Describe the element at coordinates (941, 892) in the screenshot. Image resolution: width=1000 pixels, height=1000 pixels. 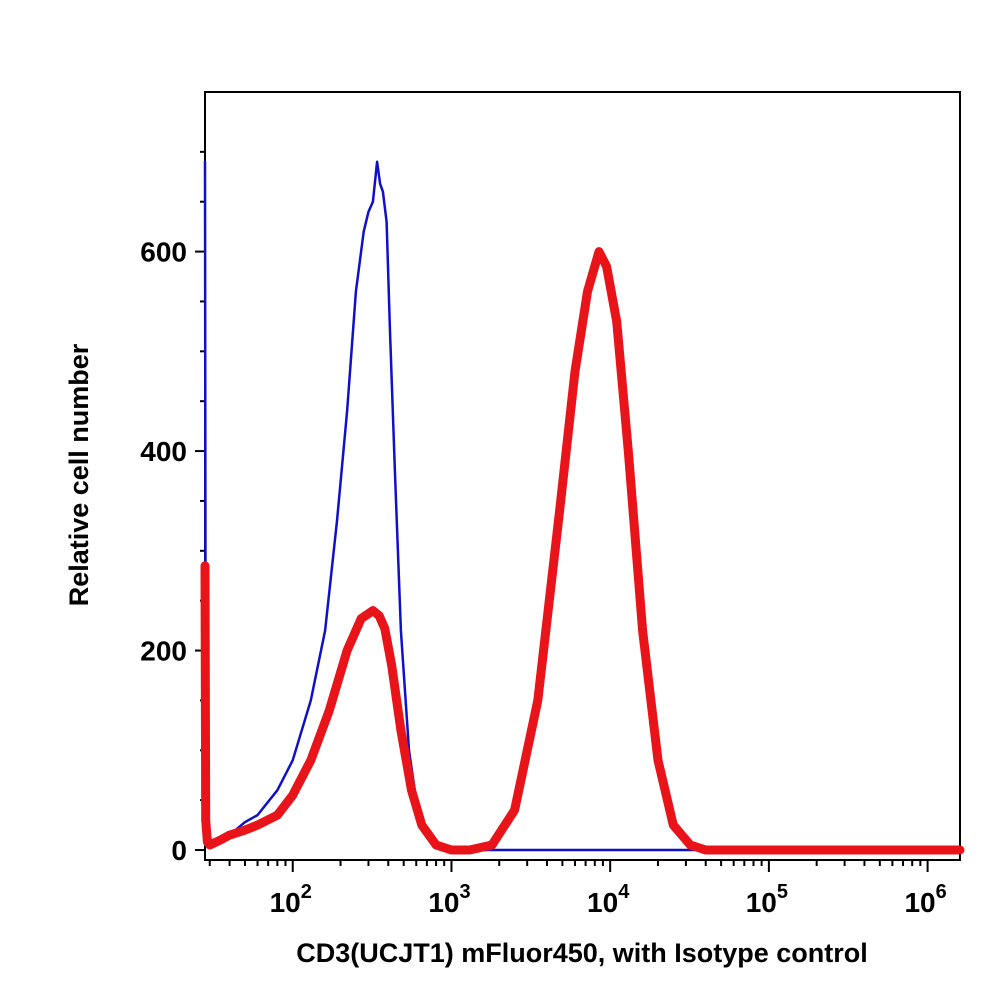
I see `x-tick-exponent: 6` at that location.